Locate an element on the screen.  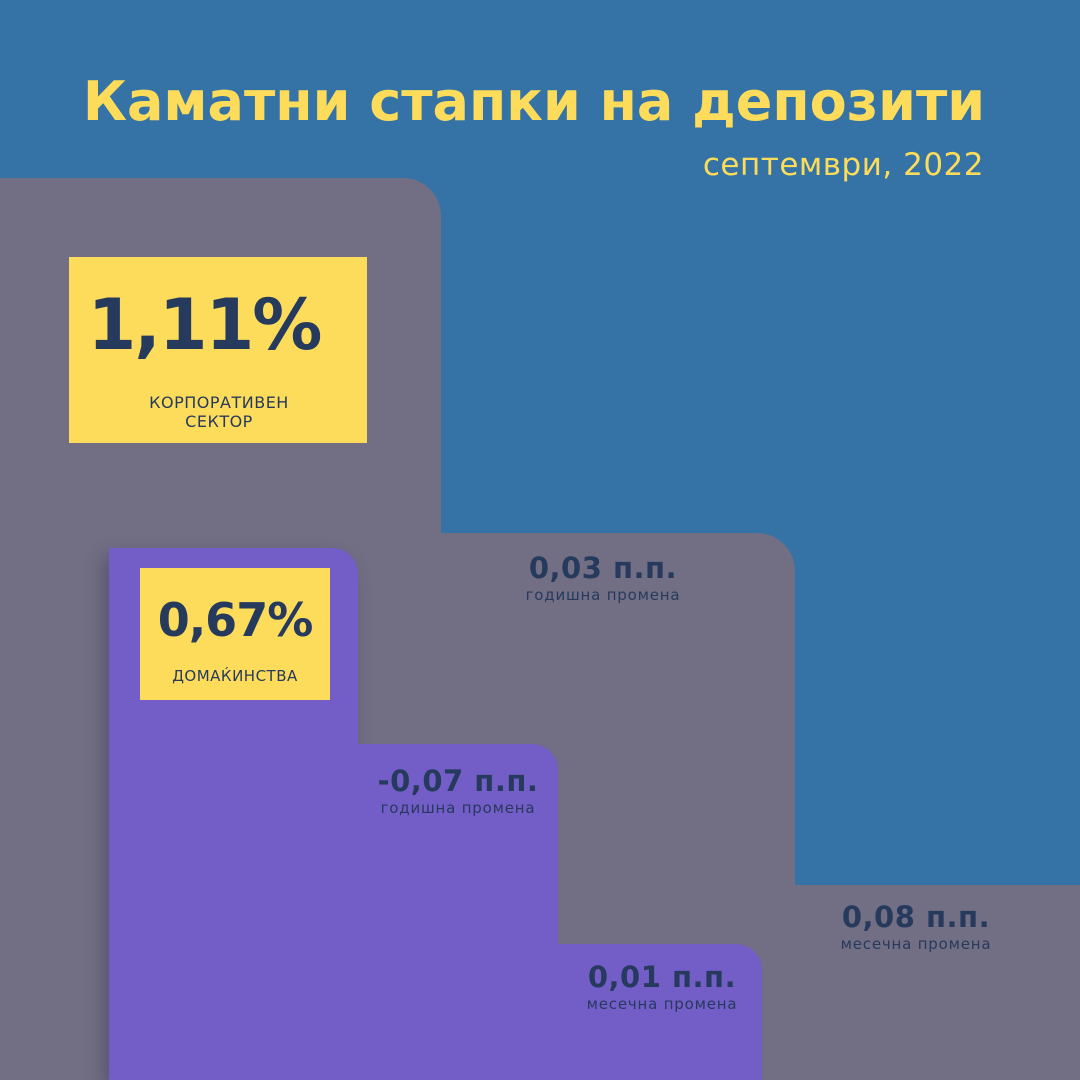
corporate-annual-change: 0,03 п.п. годишна промена is located at coordinates (603, 577).